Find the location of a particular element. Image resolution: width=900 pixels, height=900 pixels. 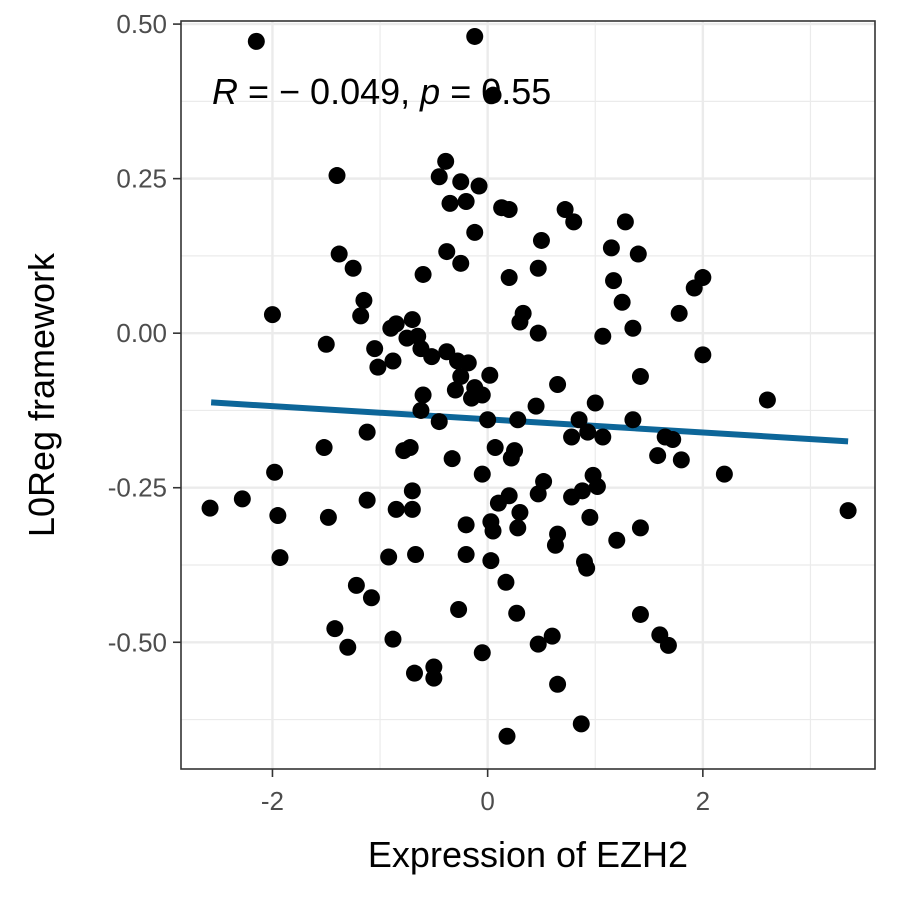

y-tick-label: 0.00 is located at coordinates (141, 333).